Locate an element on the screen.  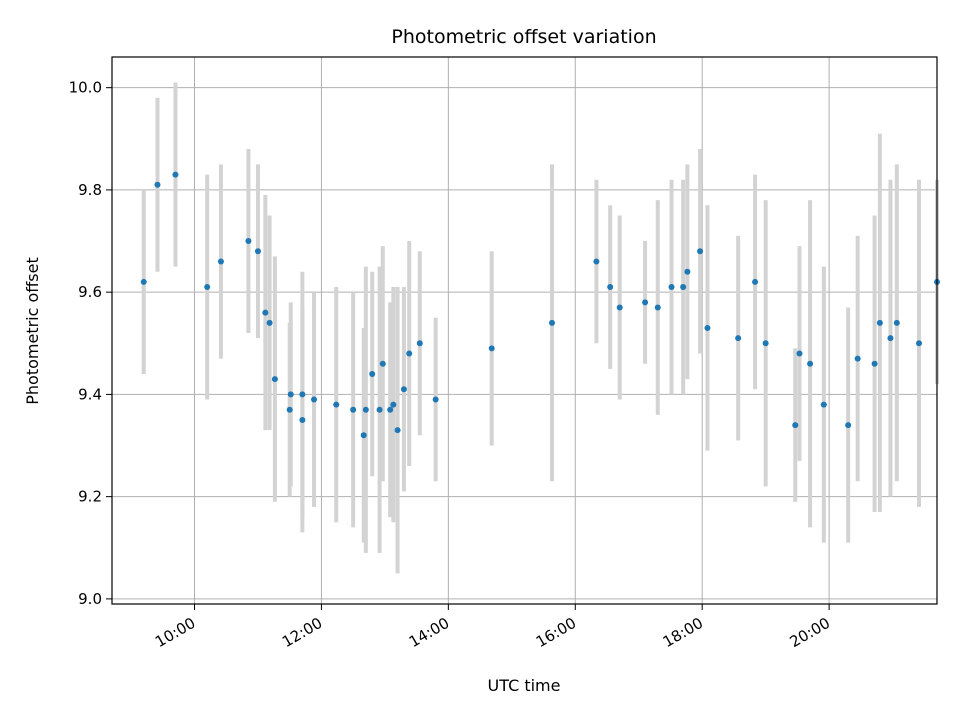
y-tick-label: 9.4 is located at coordinates (90, 394).